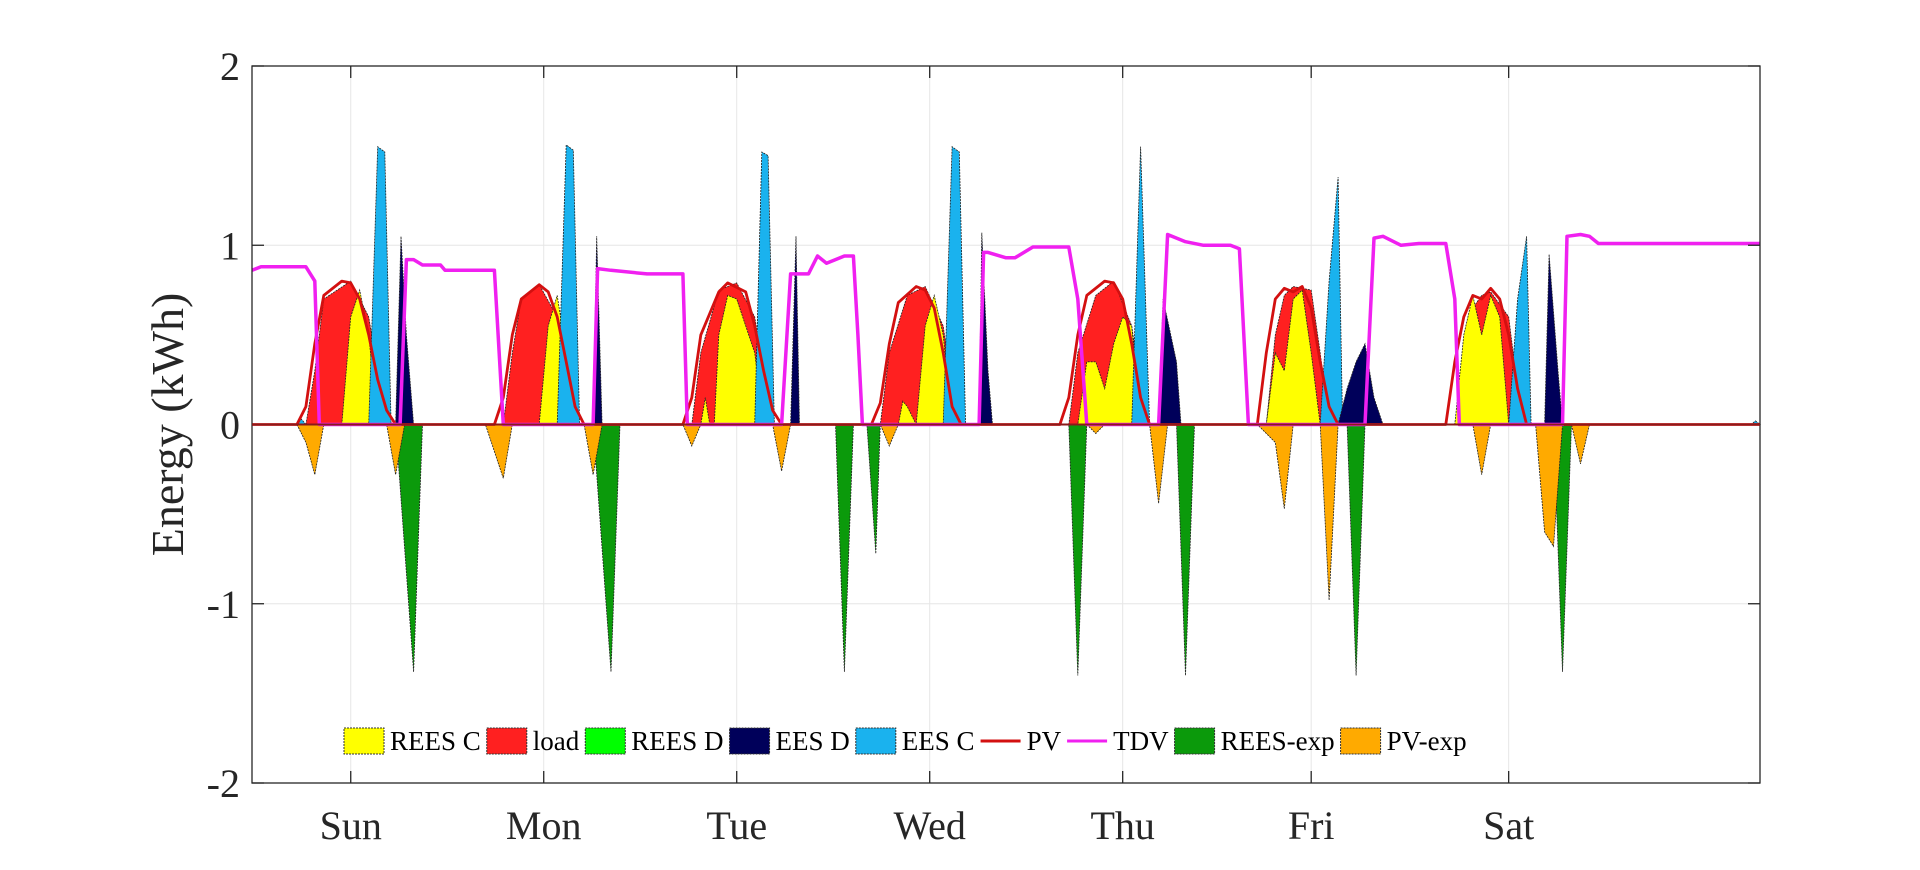 The image size is (1920, 870). What do you see at coordinates (930, 825) in the screenshot?
I see `x-tick-label-wed: Wed` at bounding box center [930, 825].